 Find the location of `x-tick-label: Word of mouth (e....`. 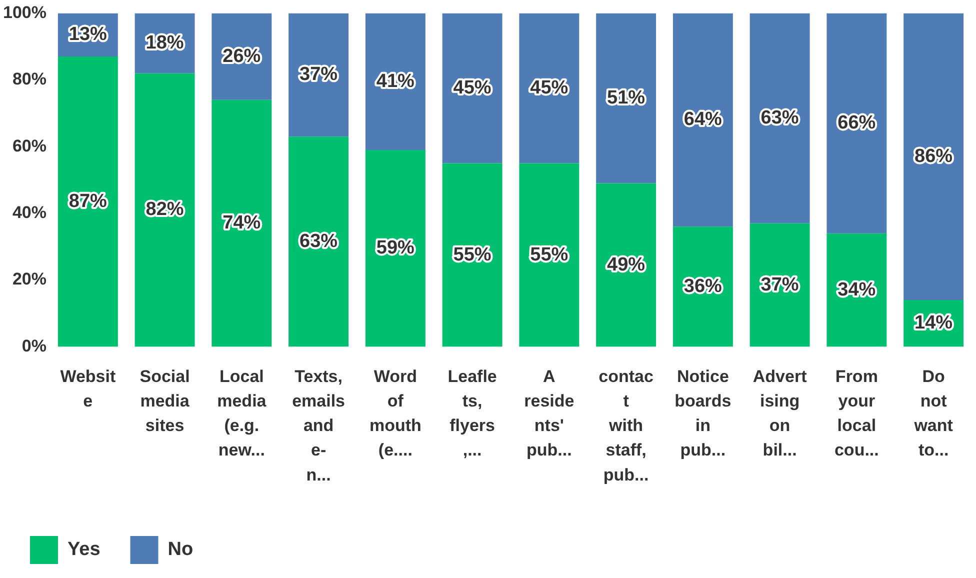

x-tick-label: Word of mouth (e.... is located at coordinates (395, 413).